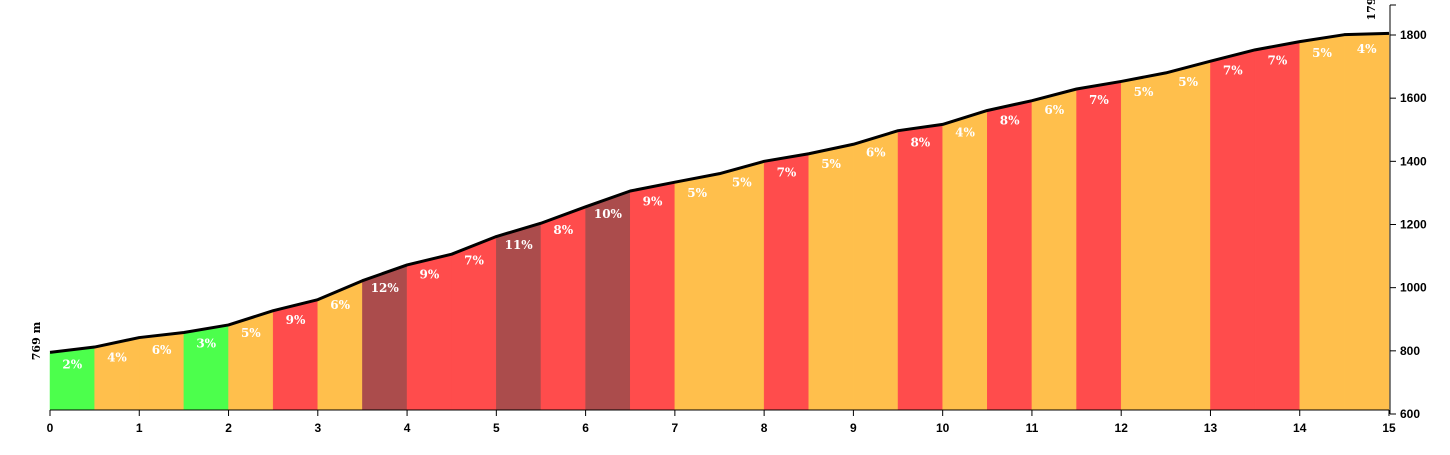  Describe the element at coordinates (72, 365) in the screenshot. I see `gradient-label: 2%` at that location.